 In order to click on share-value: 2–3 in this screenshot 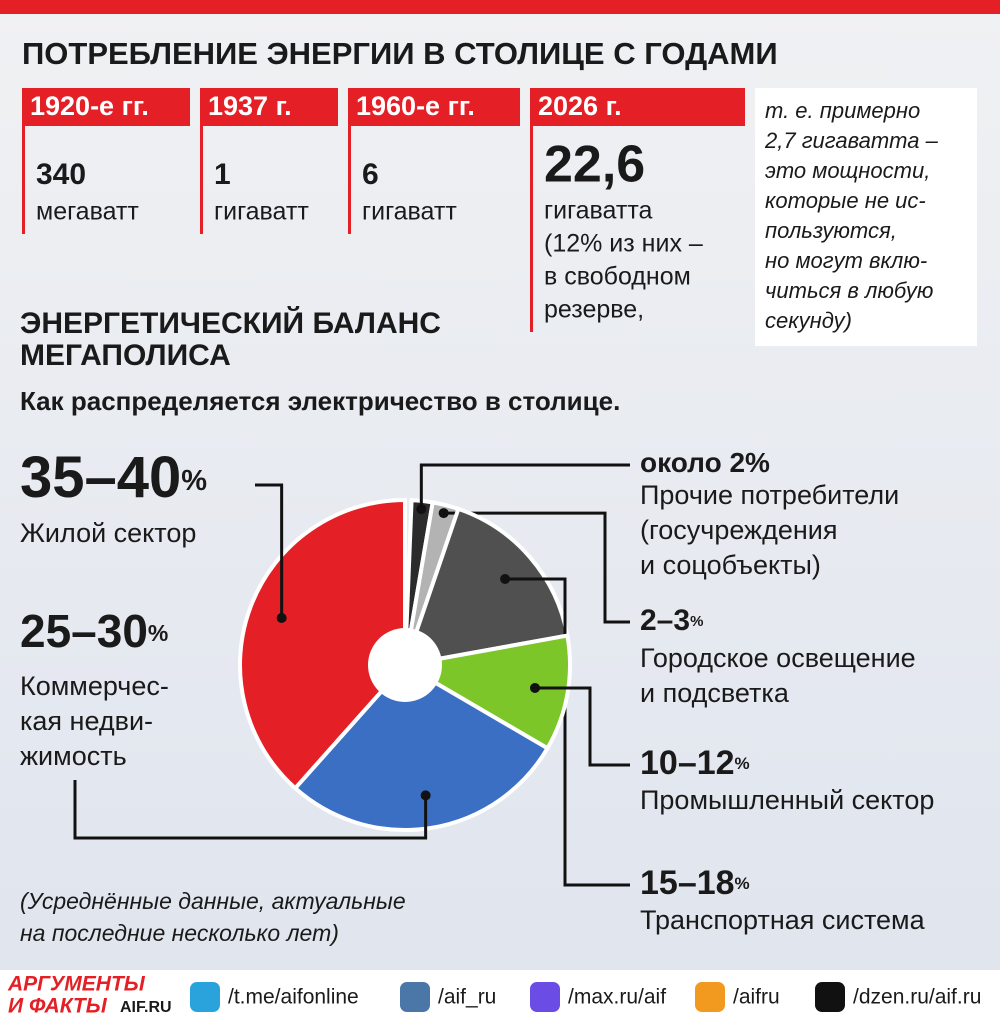, I will do `click(665, 620)`.